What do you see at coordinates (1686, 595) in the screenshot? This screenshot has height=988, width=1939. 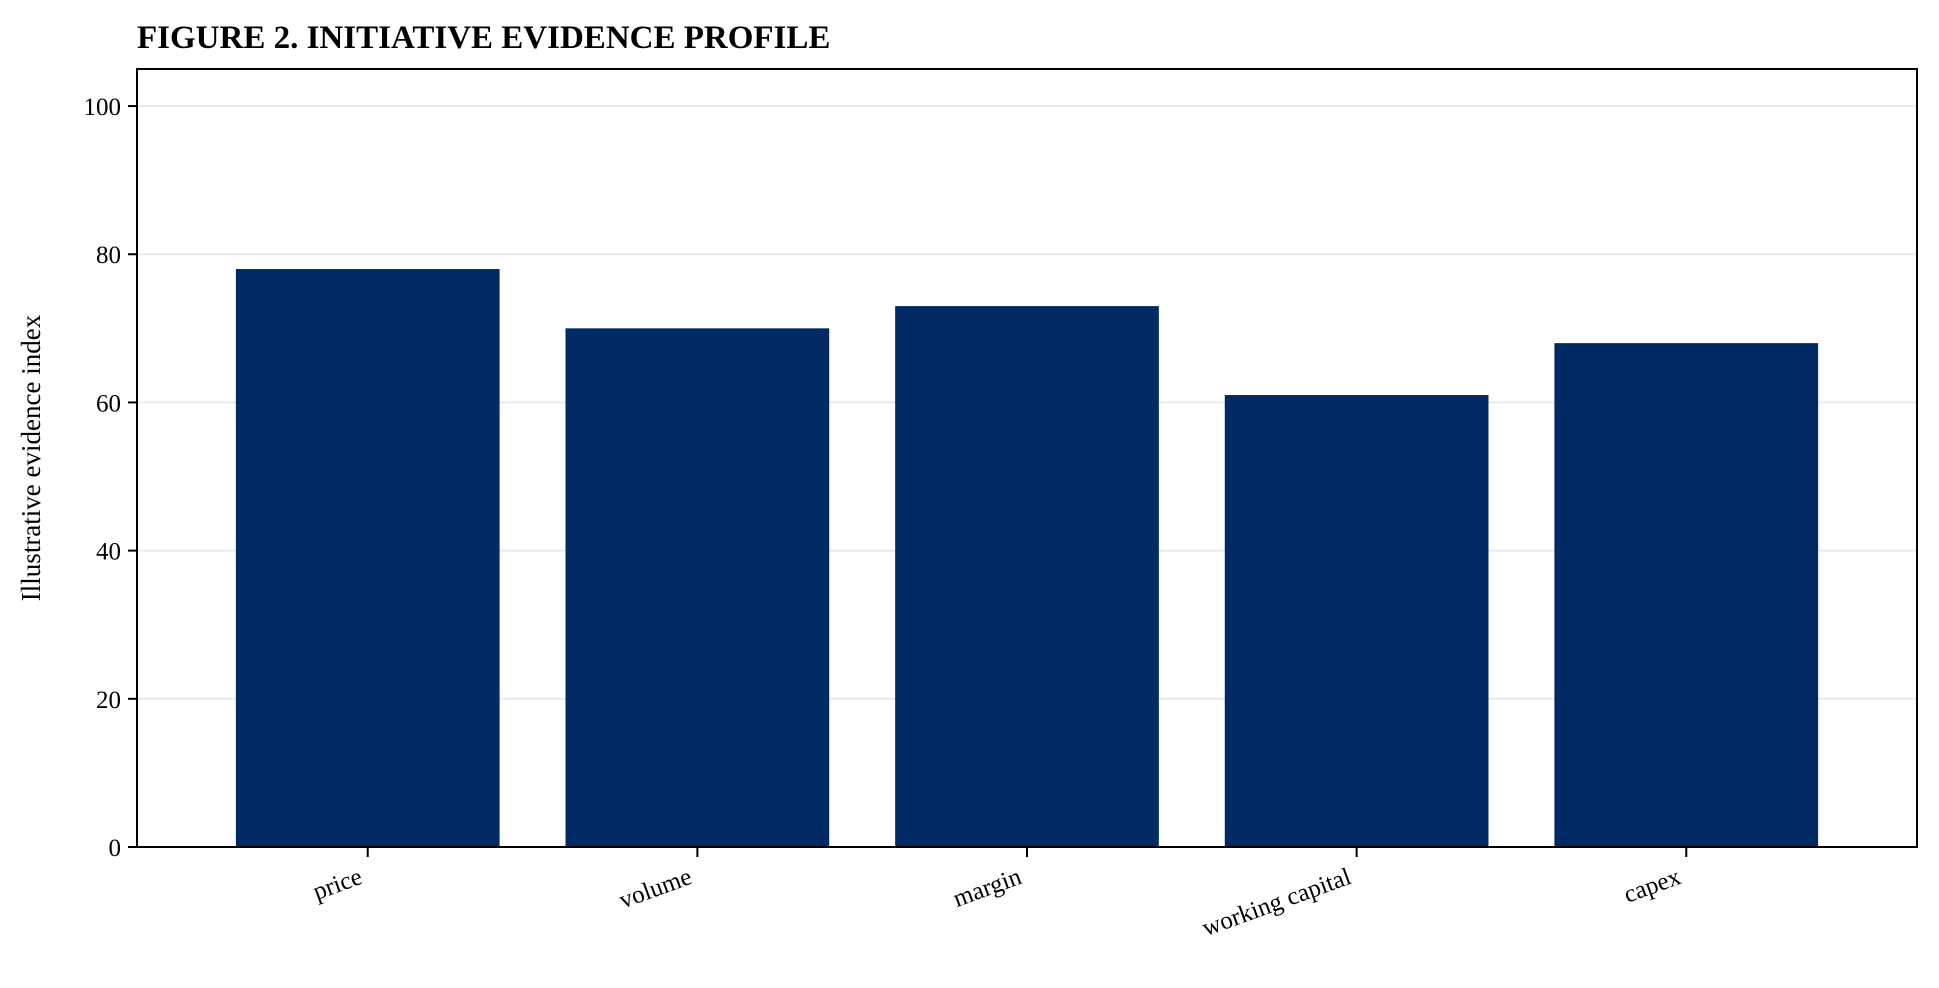 I see `bar-capex` at bounding box center [1686, 595].